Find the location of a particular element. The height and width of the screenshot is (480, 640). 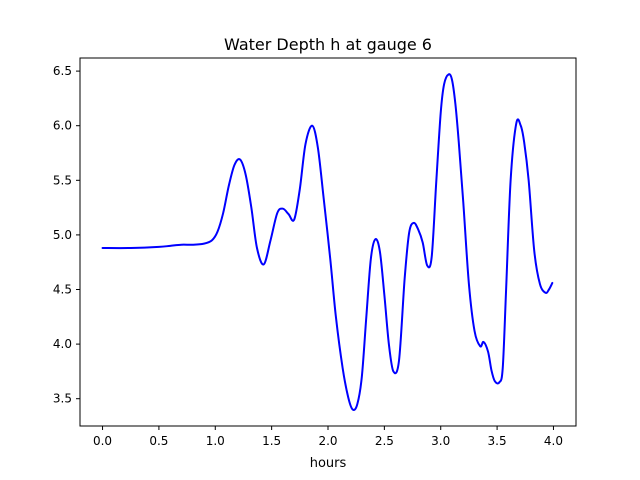

x-tick-label: 1.5 is located at coordinates (271, 441).